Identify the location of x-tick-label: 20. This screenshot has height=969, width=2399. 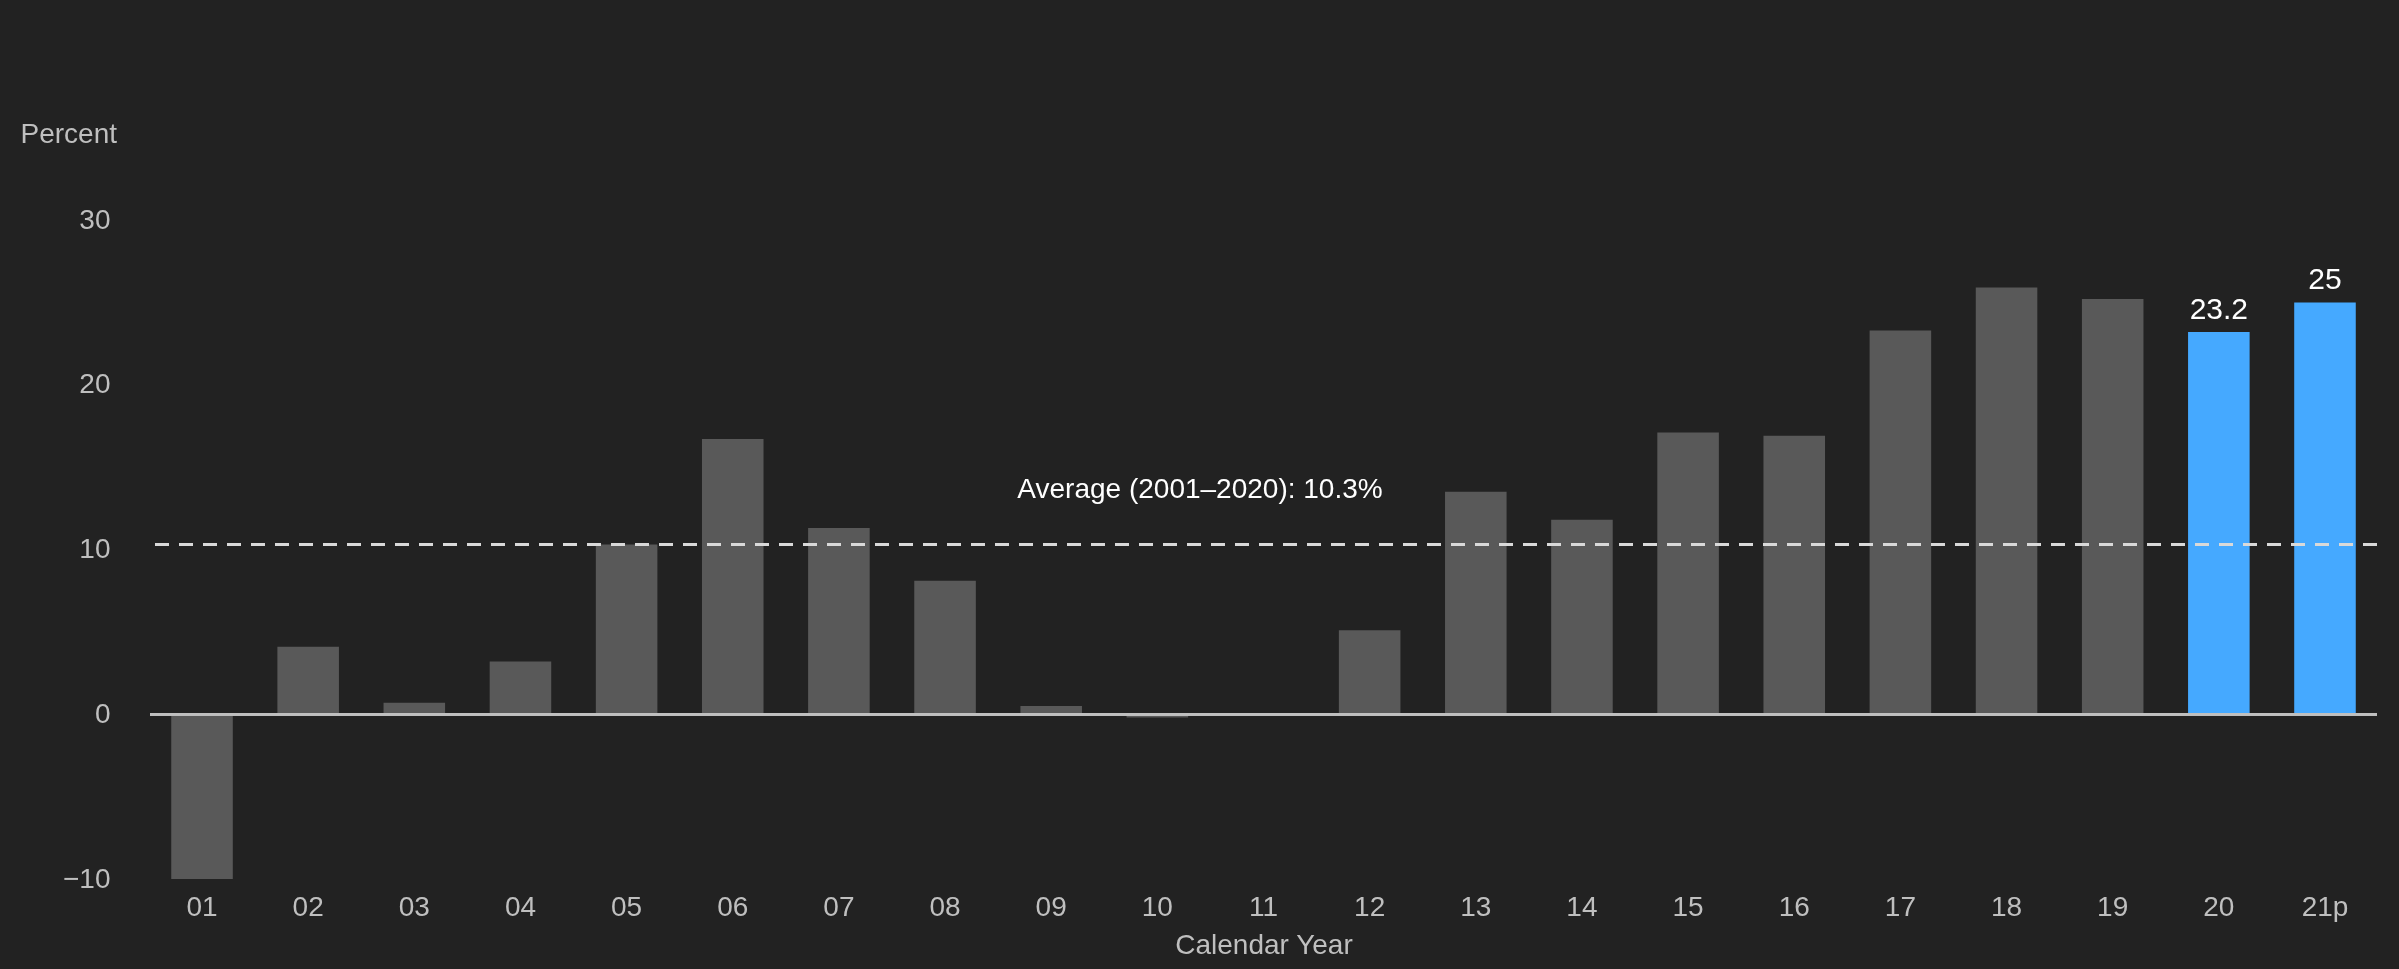
(2219, 906).